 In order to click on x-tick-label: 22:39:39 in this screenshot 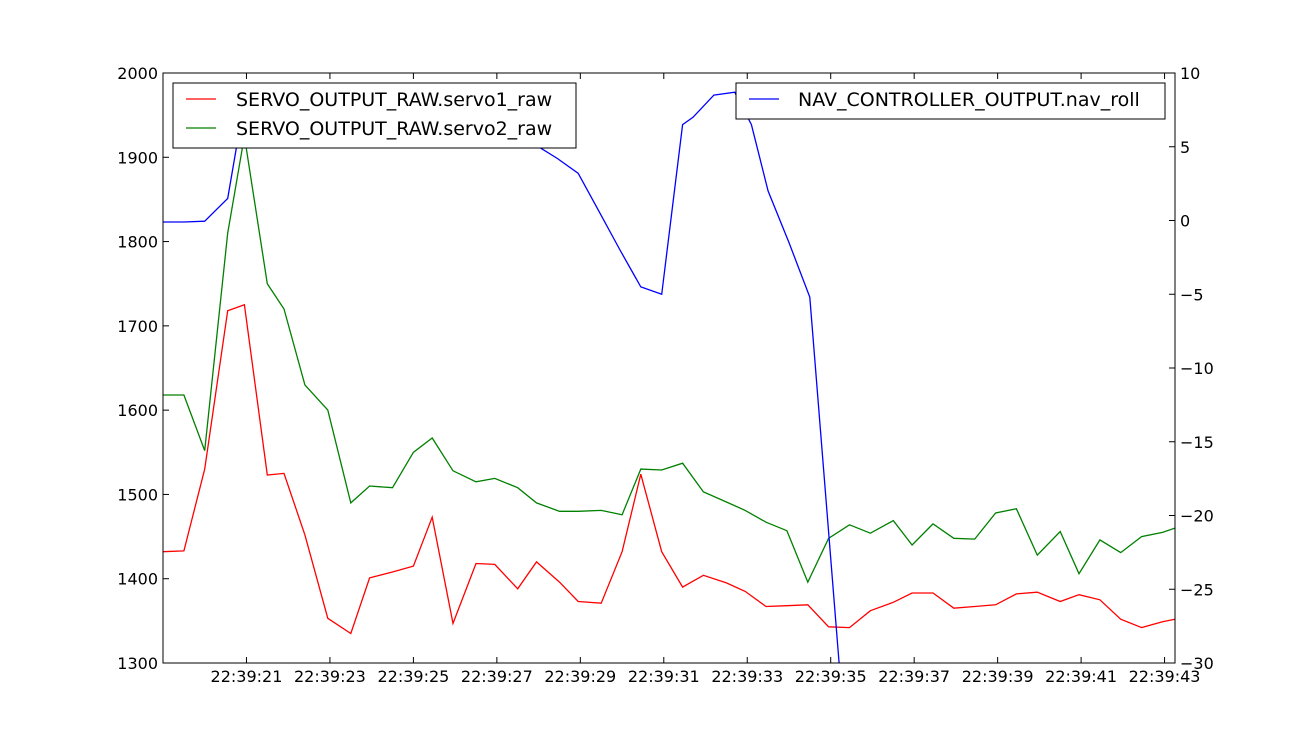, I will do `click(998, 676)`.